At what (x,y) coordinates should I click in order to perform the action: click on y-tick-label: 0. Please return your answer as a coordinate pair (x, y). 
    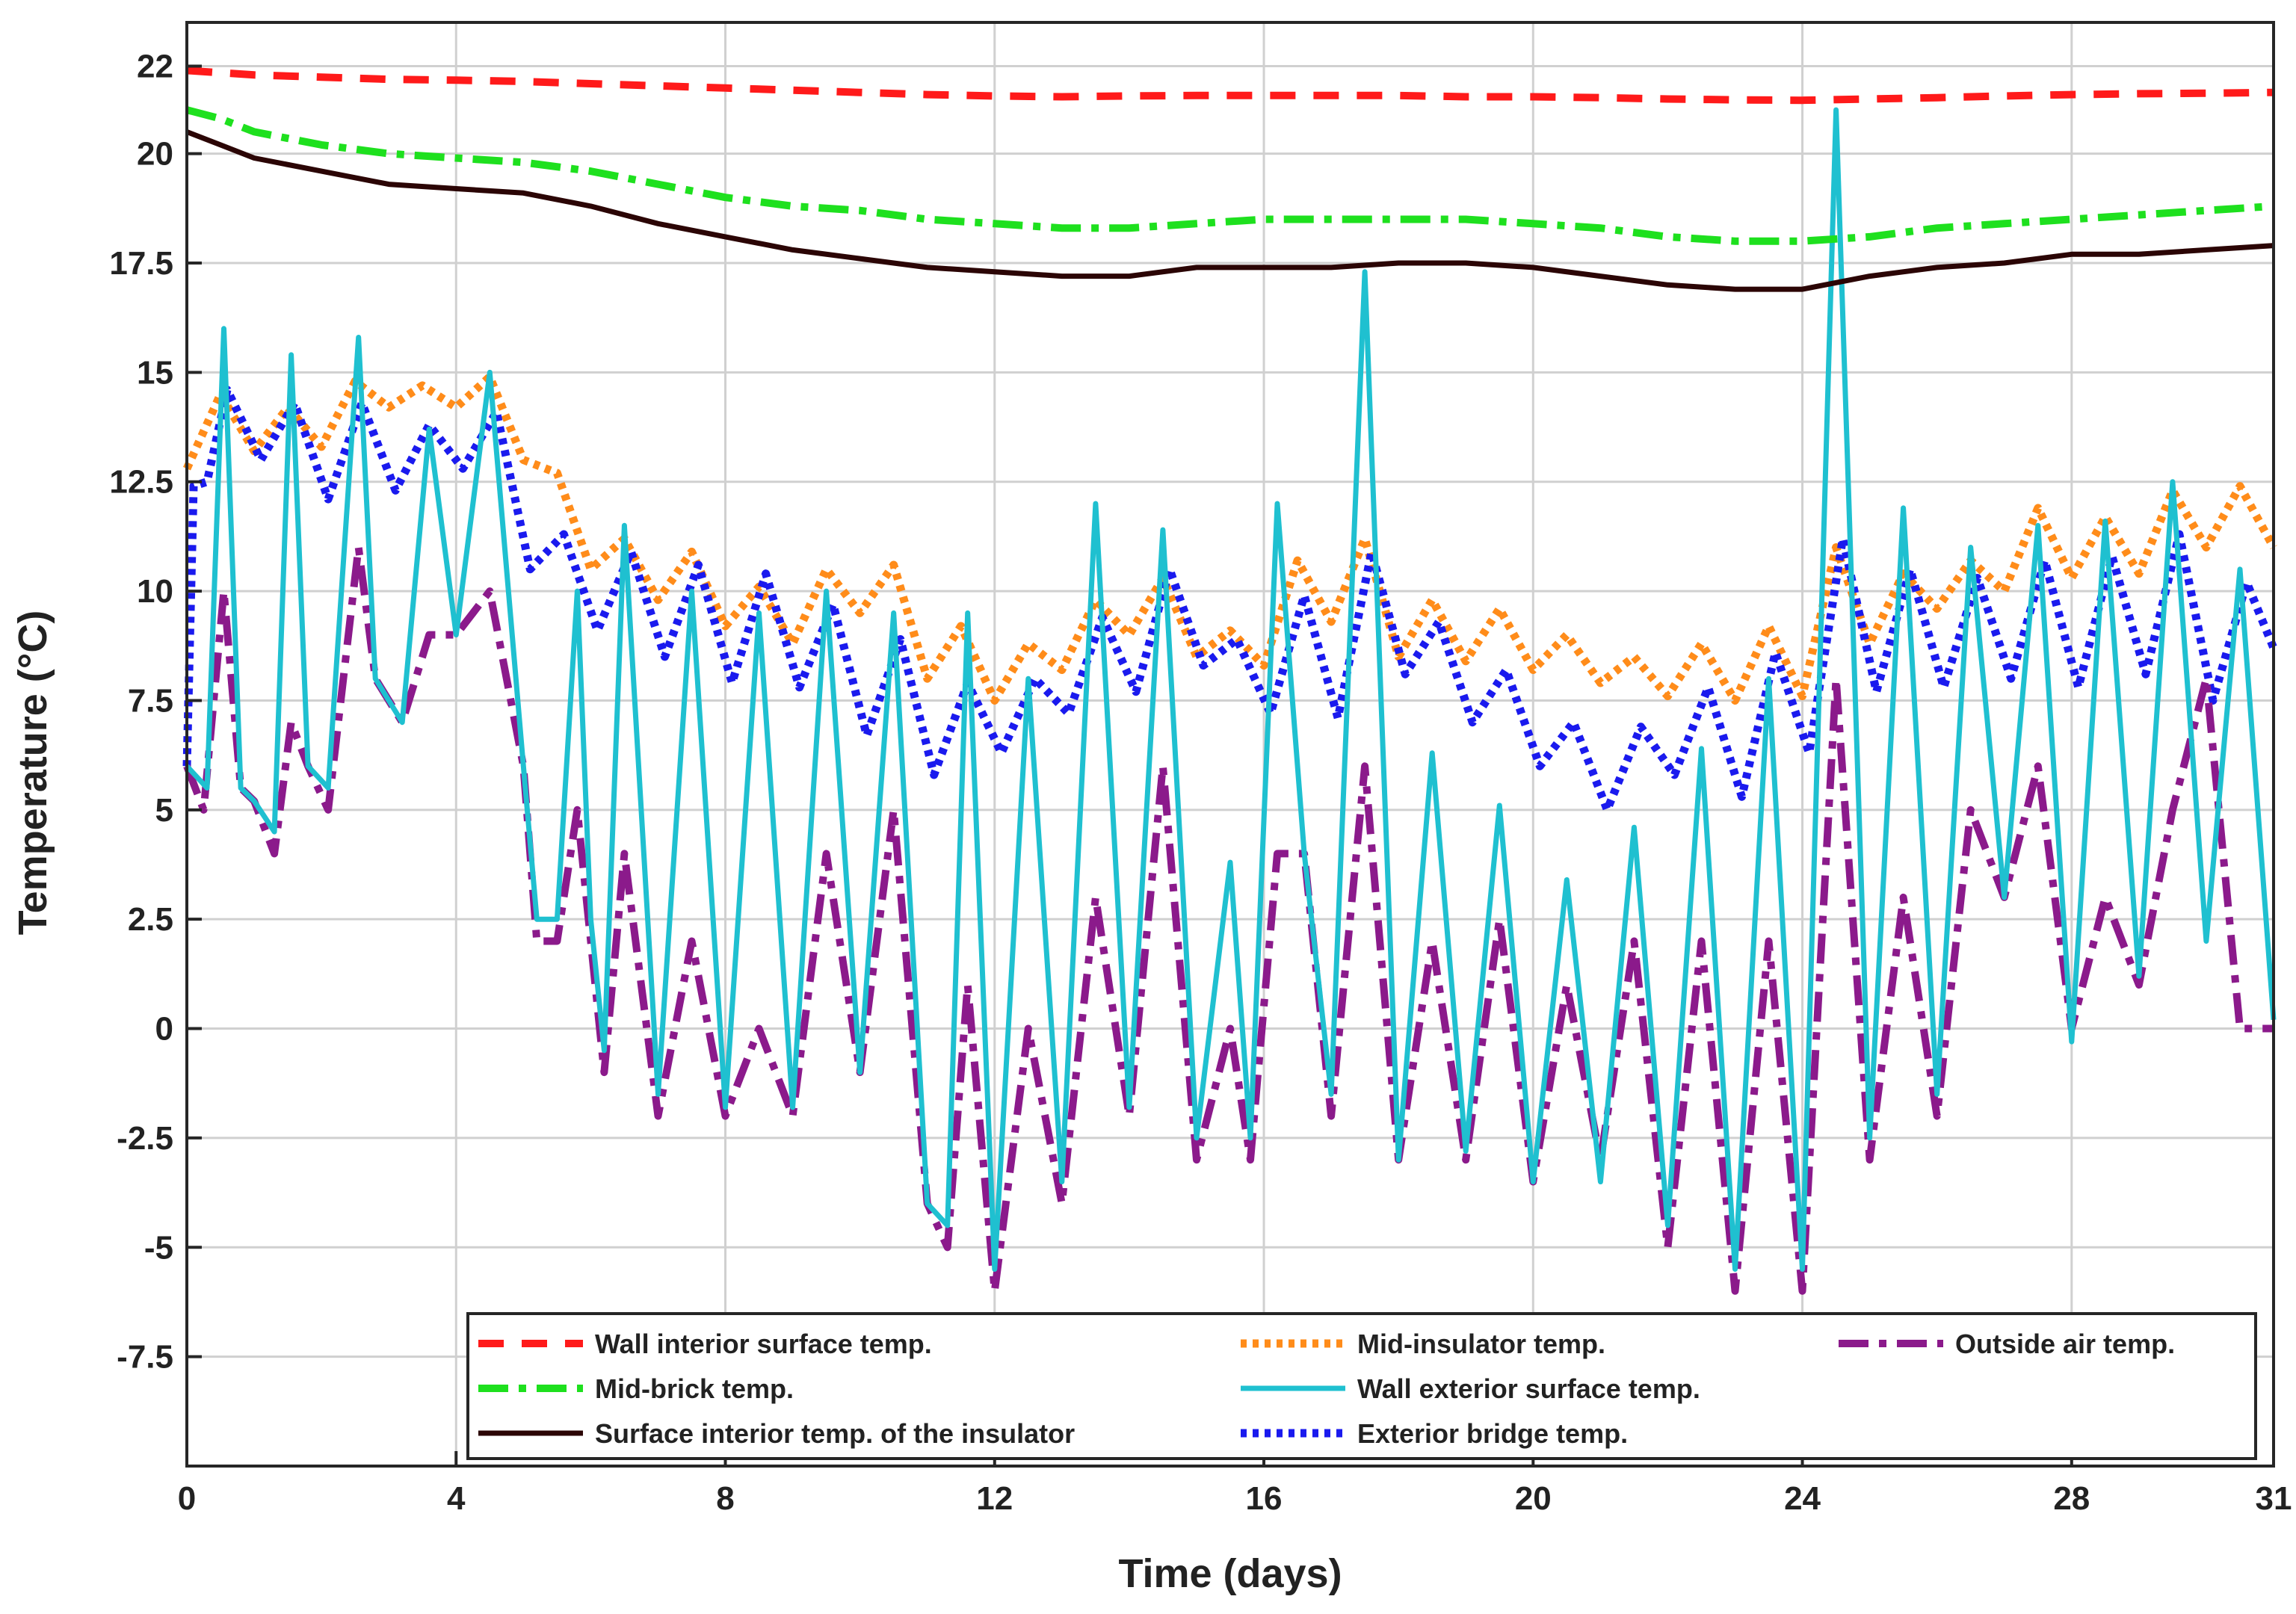
    Looking at the image, I should click on (164, 1030).